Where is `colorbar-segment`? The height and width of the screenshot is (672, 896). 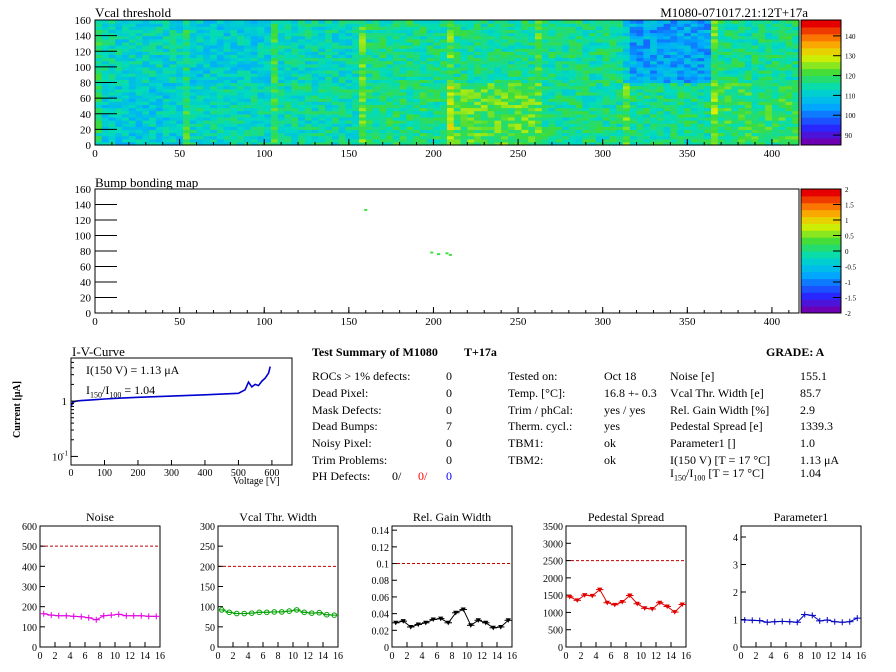 colorbar-segment is located at coordinates (821, 100).